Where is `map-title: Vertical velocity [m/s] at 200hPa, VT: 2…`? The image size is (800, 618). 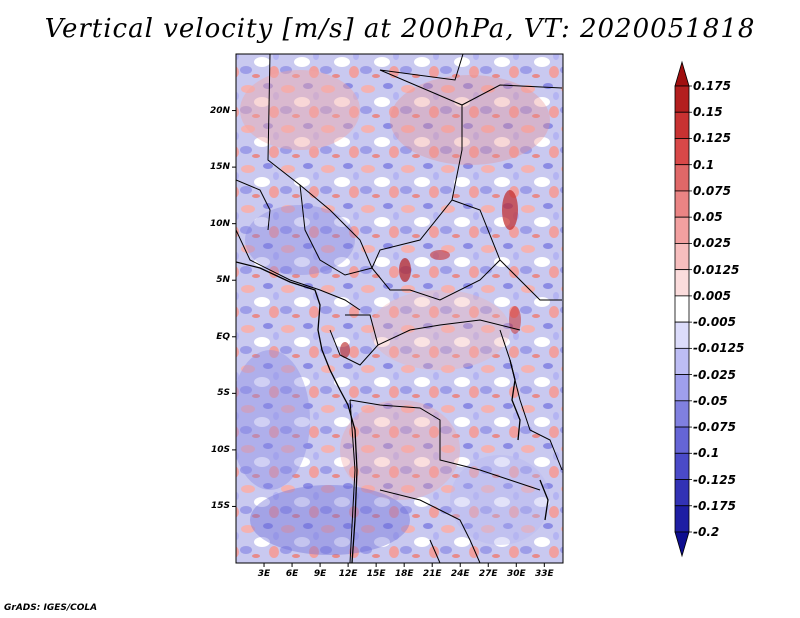
map-title: Vertical velocity [m/s] at 200hPa, VT: 2… is located at coordinates (400, 29).